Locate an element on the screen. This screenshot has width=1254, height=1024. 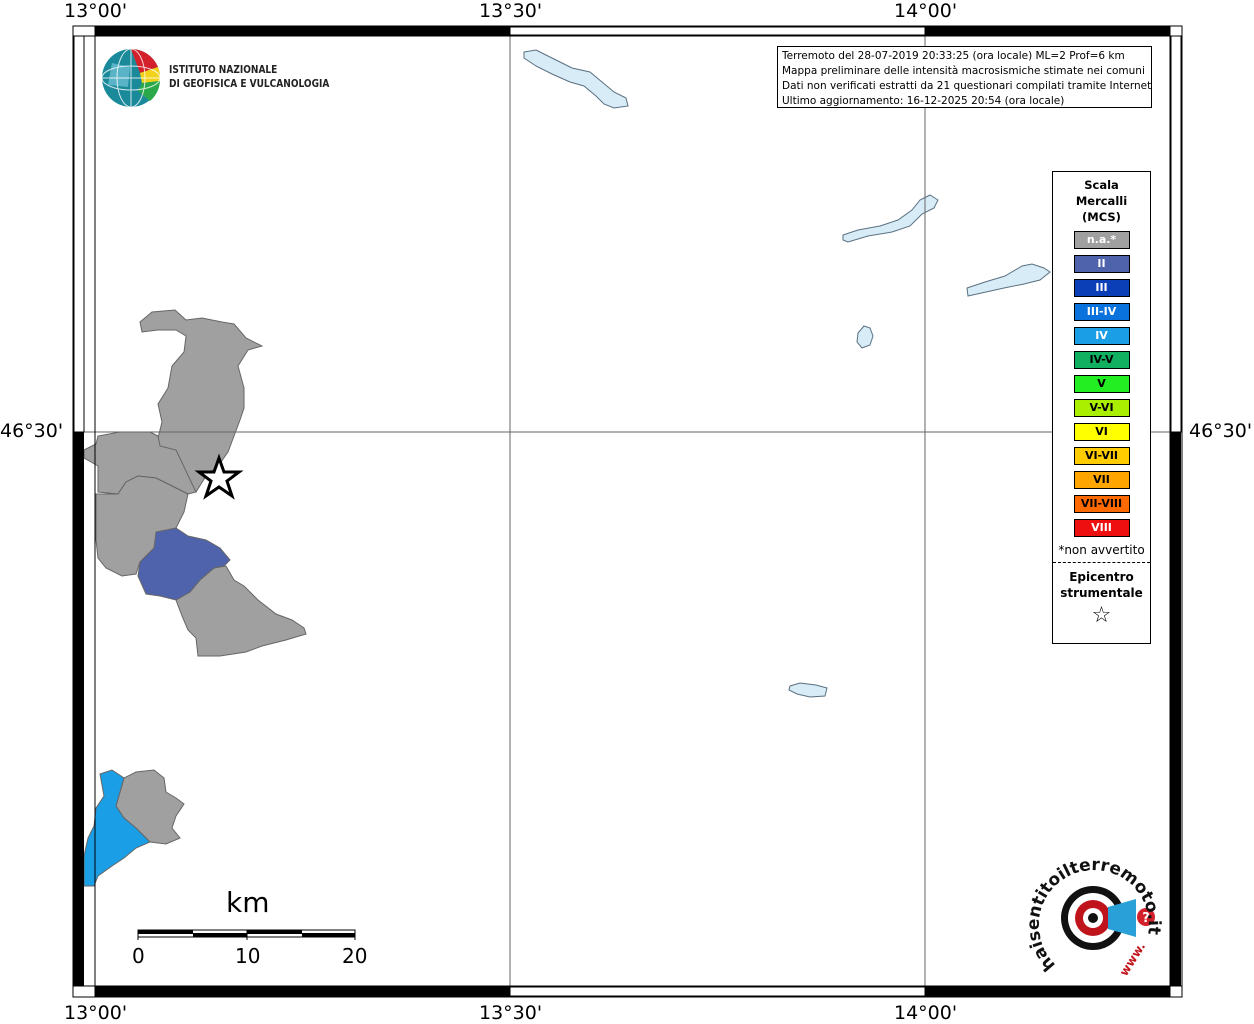
legend-title: Scala Mercalli (MCS) is located at coordinates (1101, 201).